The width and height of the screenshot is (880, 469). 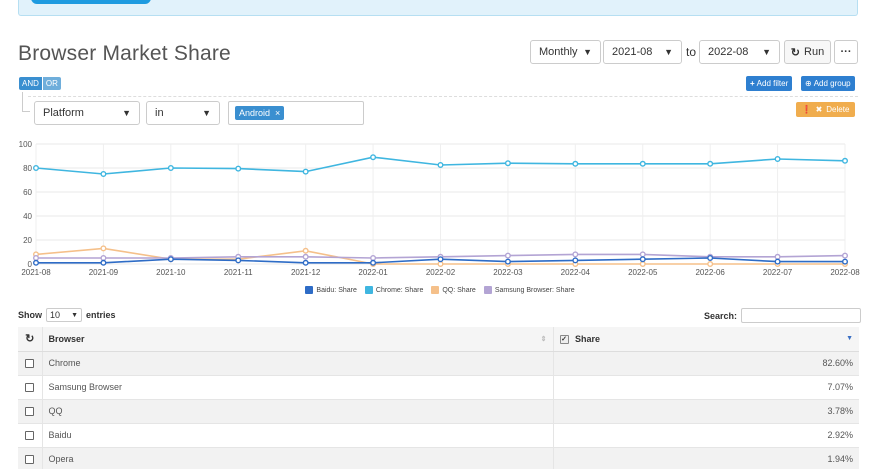 What do you see at coordinates (807, 52) in the screenshot?
I see `run-button: ↻ Run` at bounding box center [807, 52].